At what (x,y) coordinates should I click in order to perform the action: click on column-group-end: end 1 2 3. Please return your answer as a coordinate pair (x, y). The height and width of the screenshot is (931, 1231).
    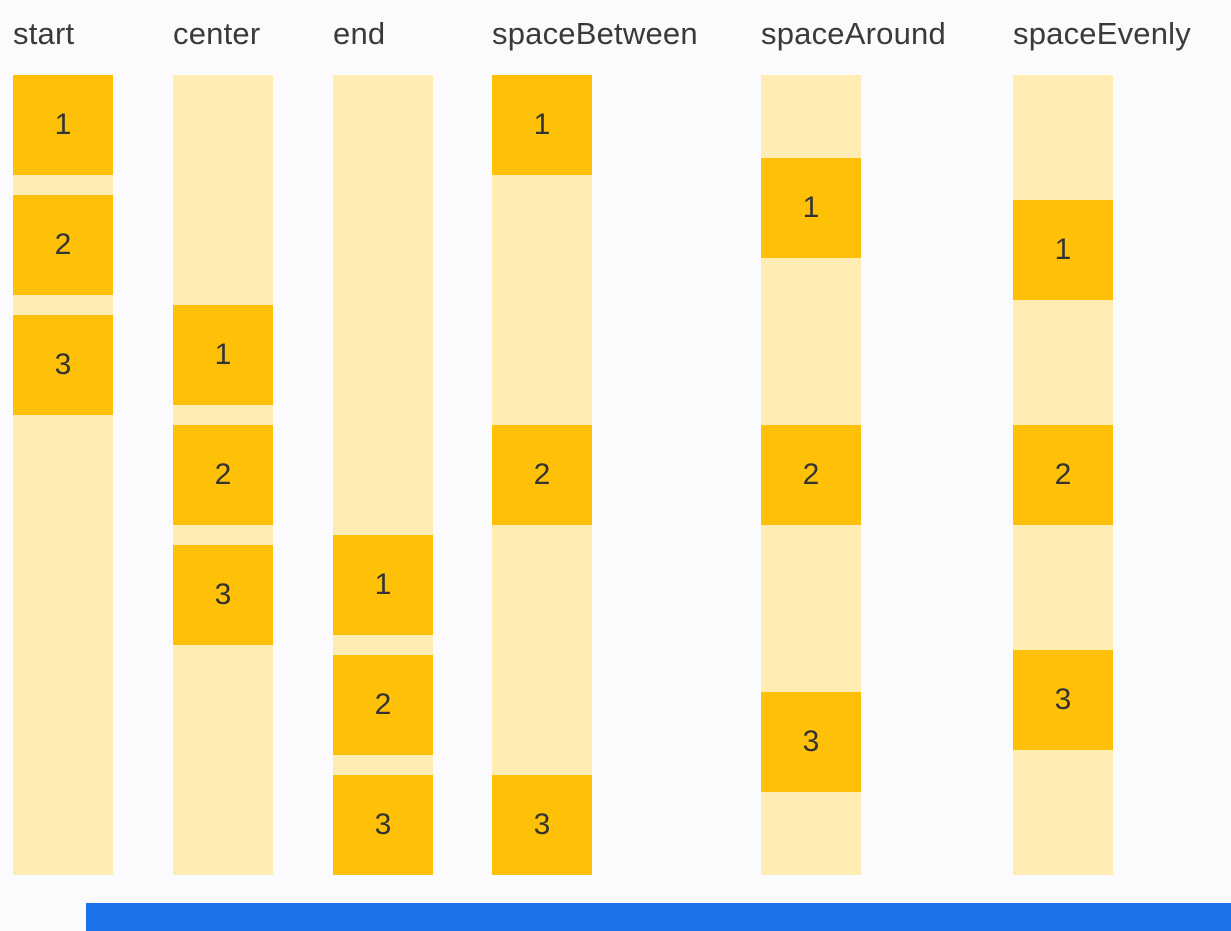
    Looking at the image, I should click on (383, 445).